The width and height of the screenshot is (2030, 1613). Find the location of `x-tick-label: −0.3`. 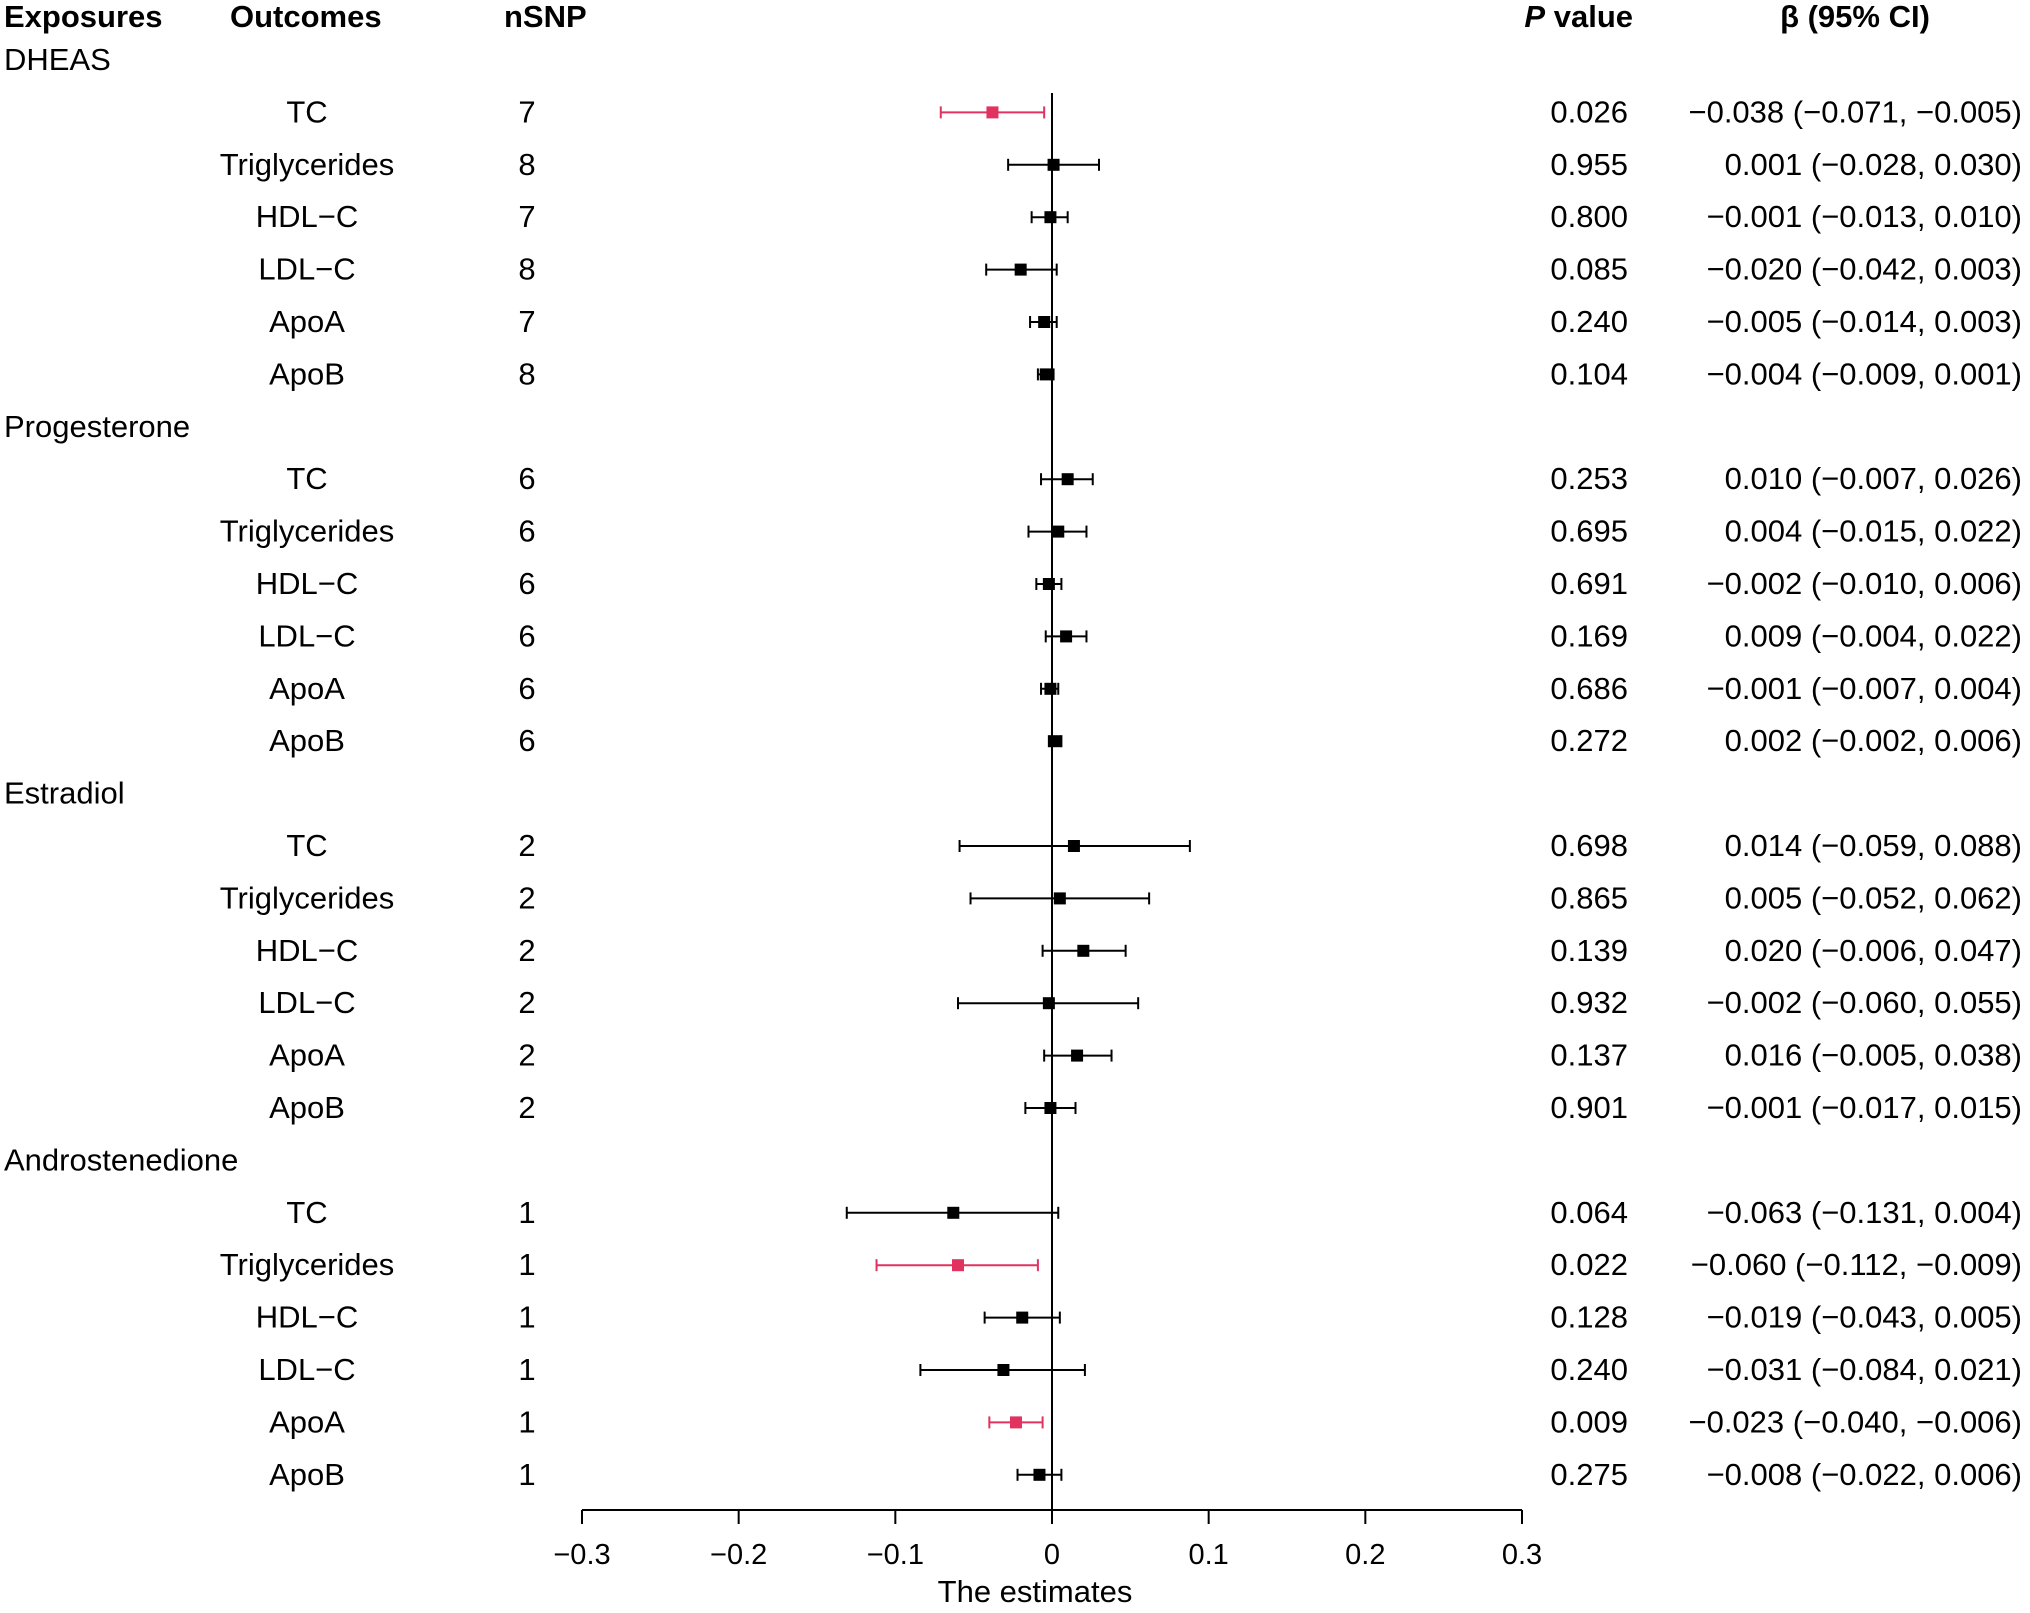

x-tick-label: −0.3 is located at coordinates (581, 1555).